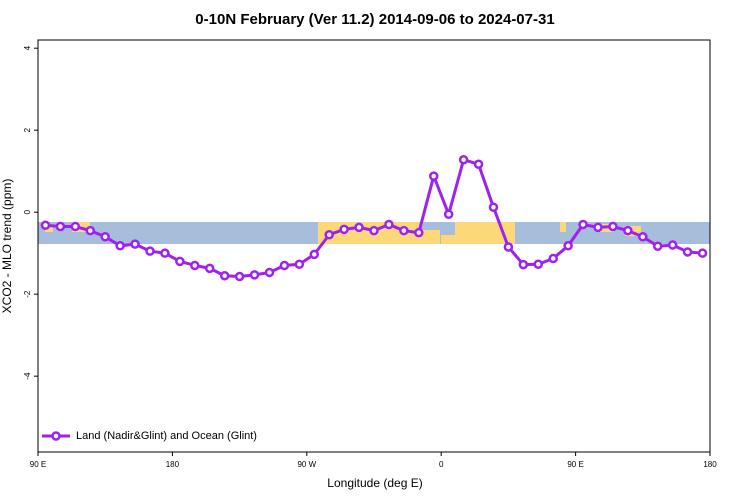 The image size is (750, 500). I want to click on land-islands, so click(633, 231).